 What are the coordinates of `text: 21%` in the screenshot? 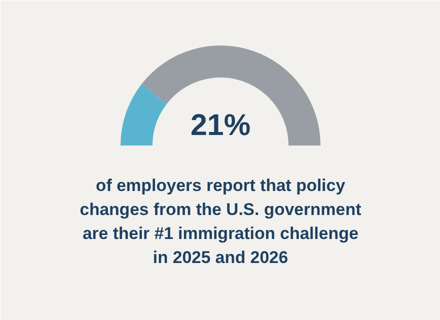 It's located at (220, 125).